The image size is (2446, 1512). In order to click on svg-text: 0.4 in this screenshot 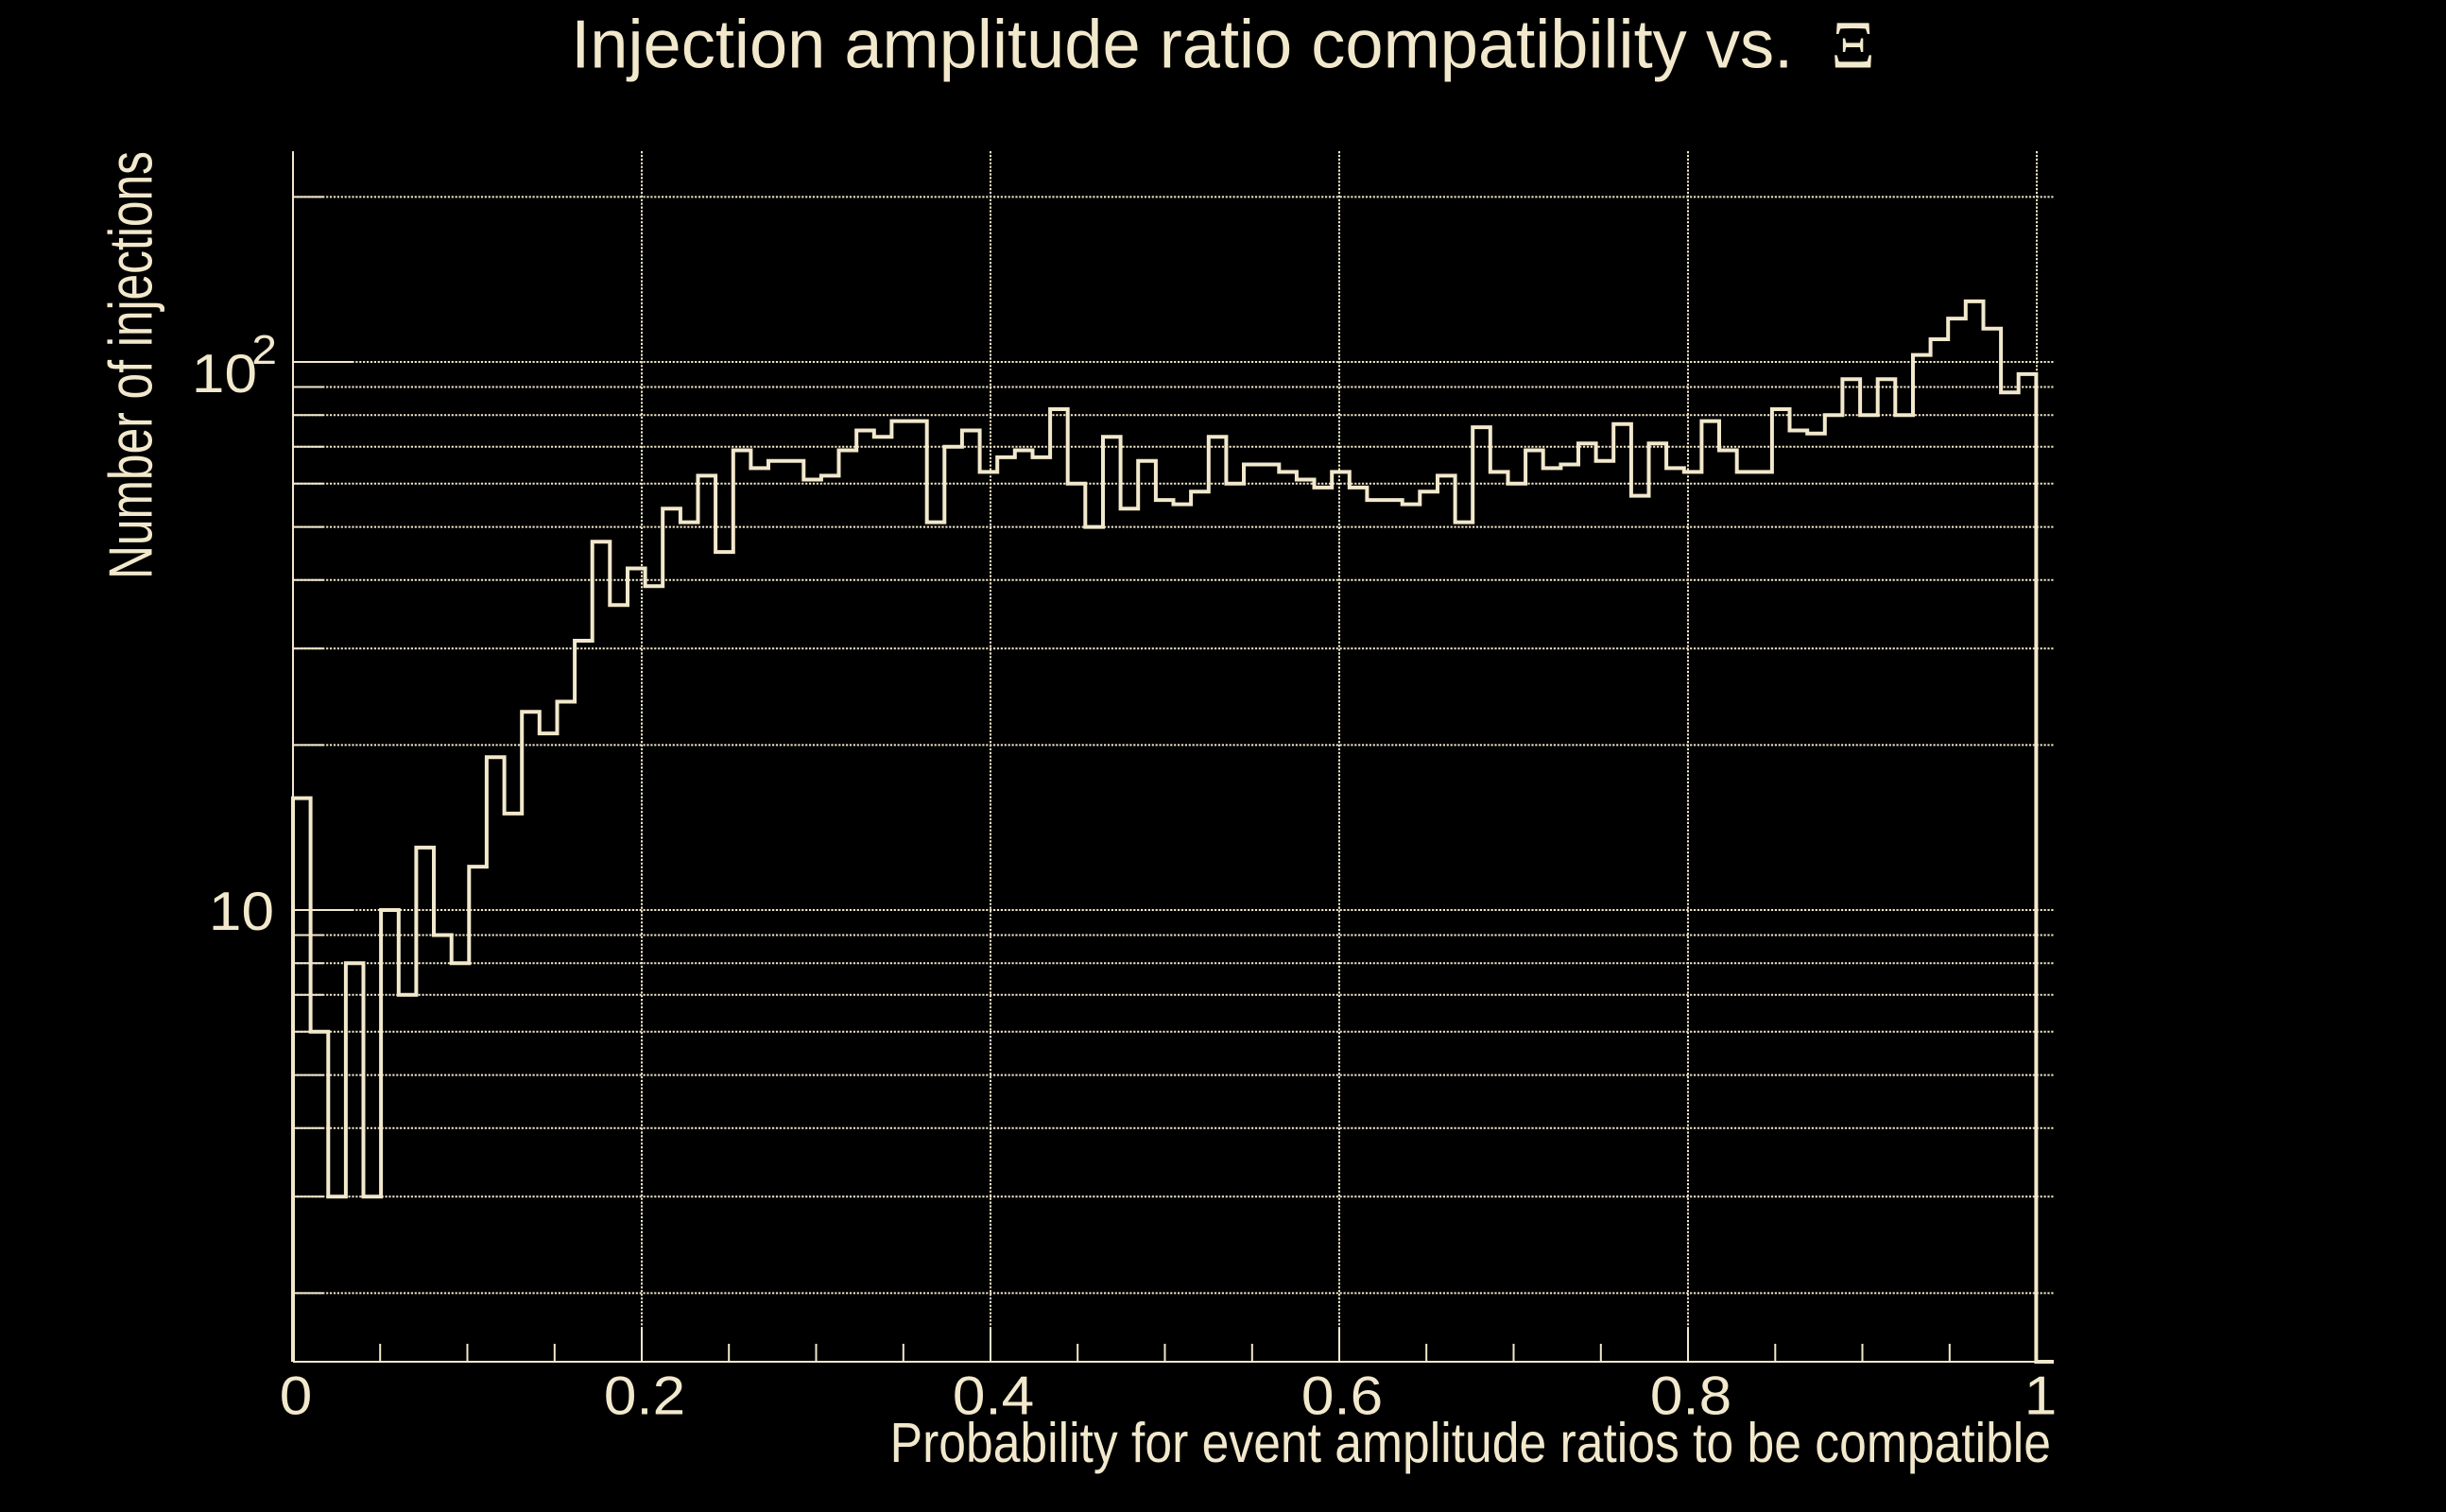, I will do `click(993, 1396)`.